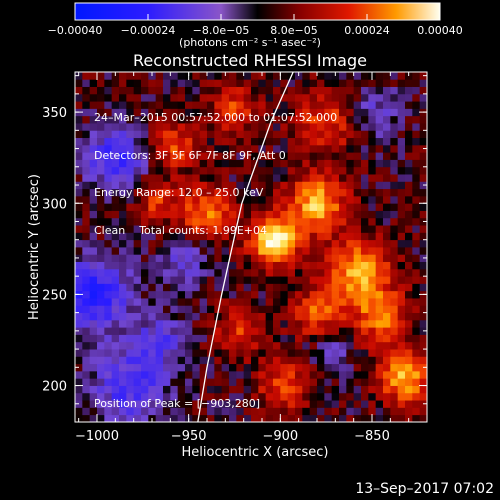 The height and width of the screenshot is (500, 500). I want to click on info-line-energy: Energy Range: 12.0 – 25.0 keV, so click(179, 192).